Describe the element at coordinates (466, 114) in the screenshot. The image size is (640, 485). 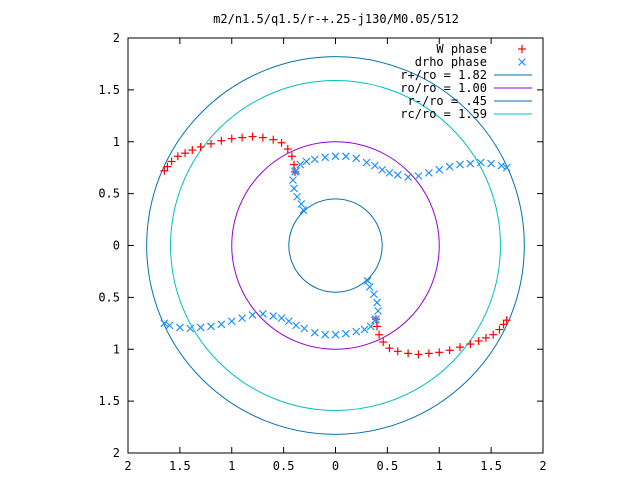
I see `legend-item: rc/ro = 1.59` at that location.